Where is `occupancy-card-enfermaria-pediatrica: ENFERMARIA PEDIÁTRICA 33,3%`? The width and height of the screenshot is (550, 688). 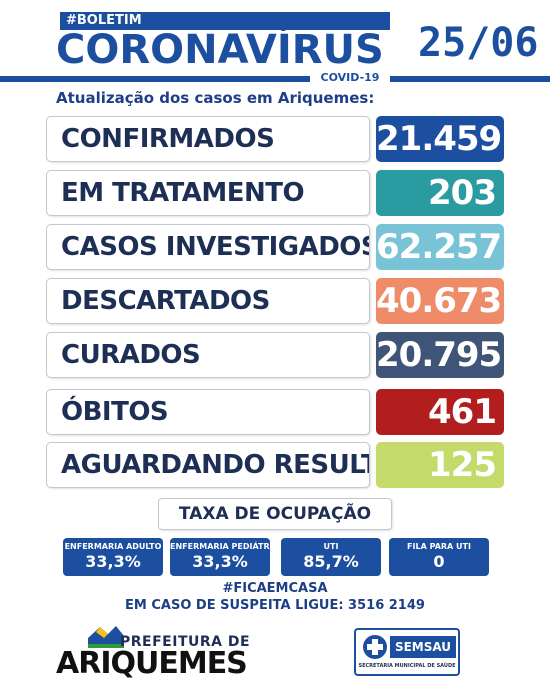
occupancy-card-enfermaria-pediatrica: ENFERMARIA PEDIÁTRICA 33,3% is located at coordinates (227, 557).